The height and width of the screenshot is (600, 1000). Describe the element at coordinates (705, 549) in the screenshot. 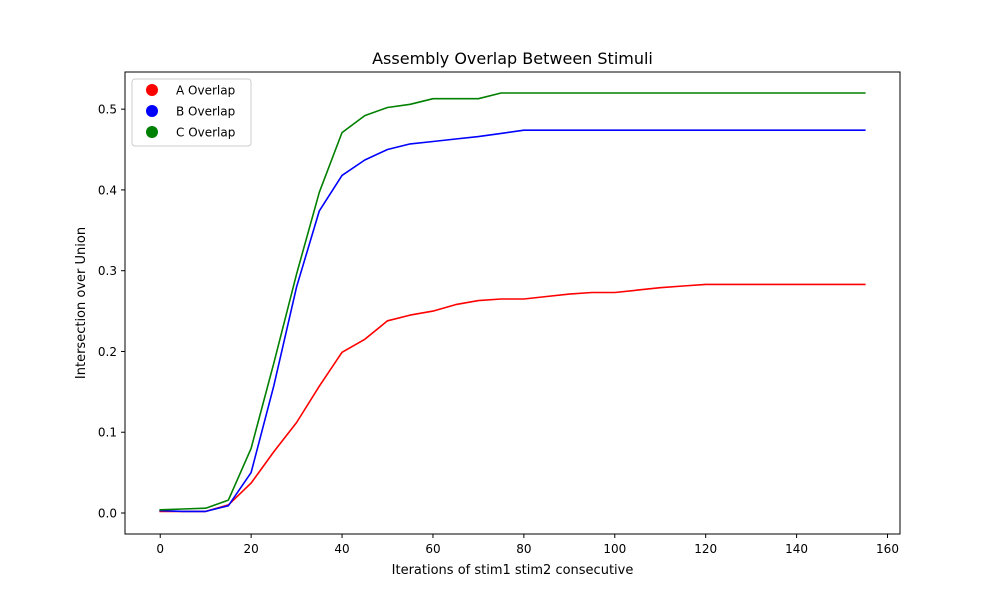

I see `x-tick-label: 120` at that location.